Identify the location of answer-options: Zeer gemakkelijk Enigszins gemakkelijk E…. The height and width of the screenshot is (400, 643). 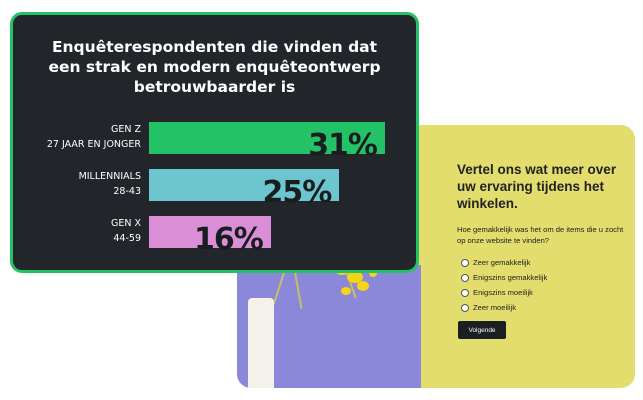
(504, 285).